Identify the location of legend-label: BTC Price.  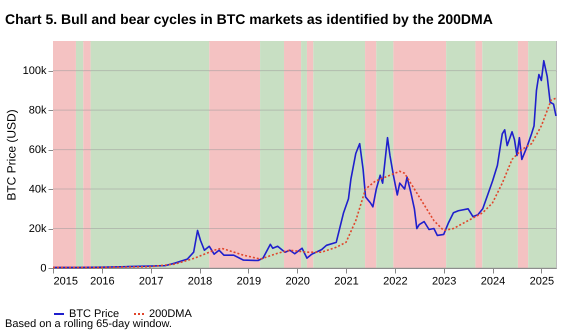
(94, 314).